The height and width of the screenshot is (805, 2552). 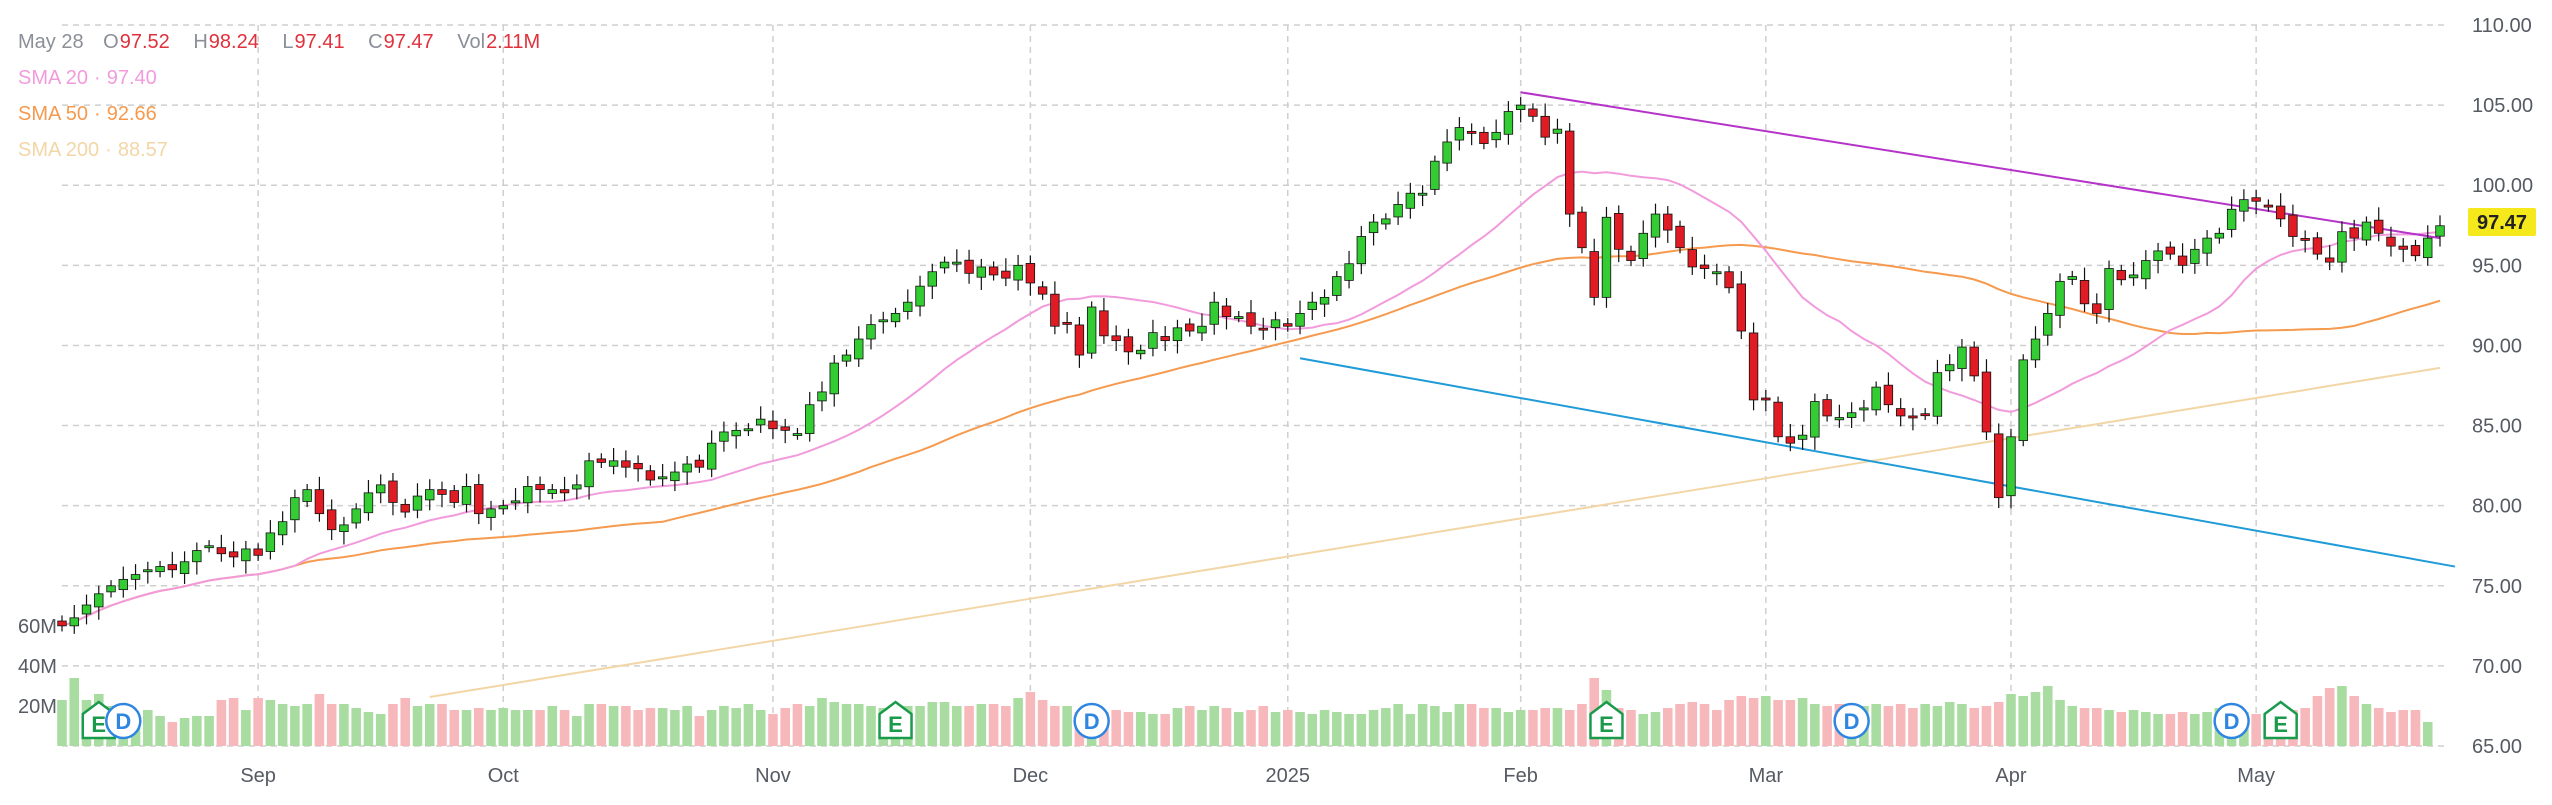 What do you see at coordinates (375, 42) in the screenshot?
I see `close-label: C` at bounding box center [375, 42].